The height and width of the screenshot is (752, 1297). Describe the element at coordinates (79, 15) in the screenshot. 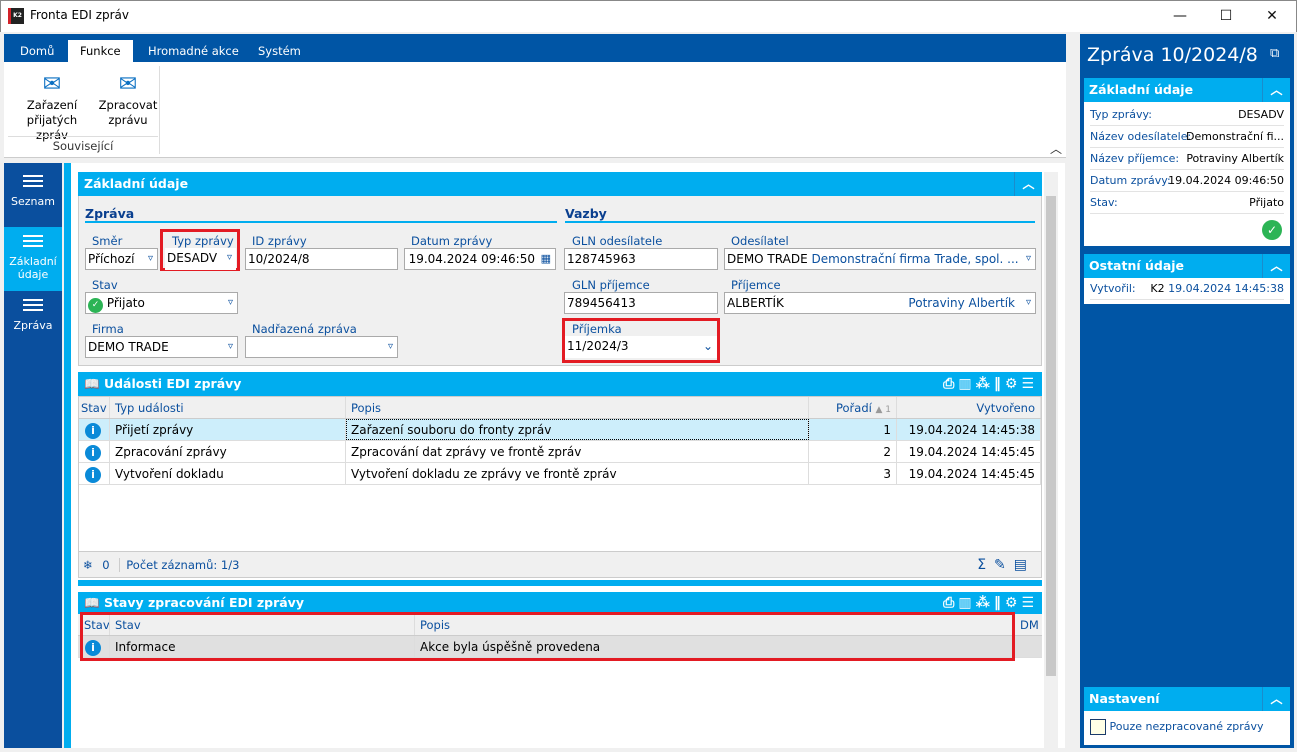

I see `window-title: Fronta EDI zpráv` at that location.